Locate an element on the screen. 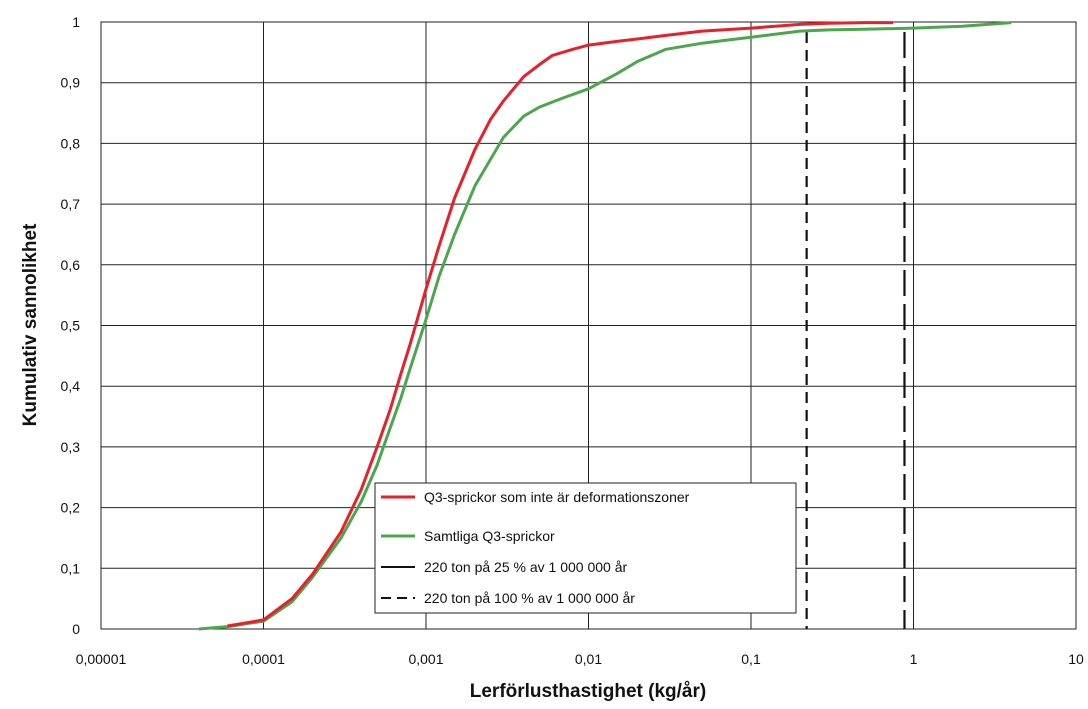 The height and width of the screenshot is (709, 1088). x-tick-label: 0,1 is located at coordinates (751, 659).